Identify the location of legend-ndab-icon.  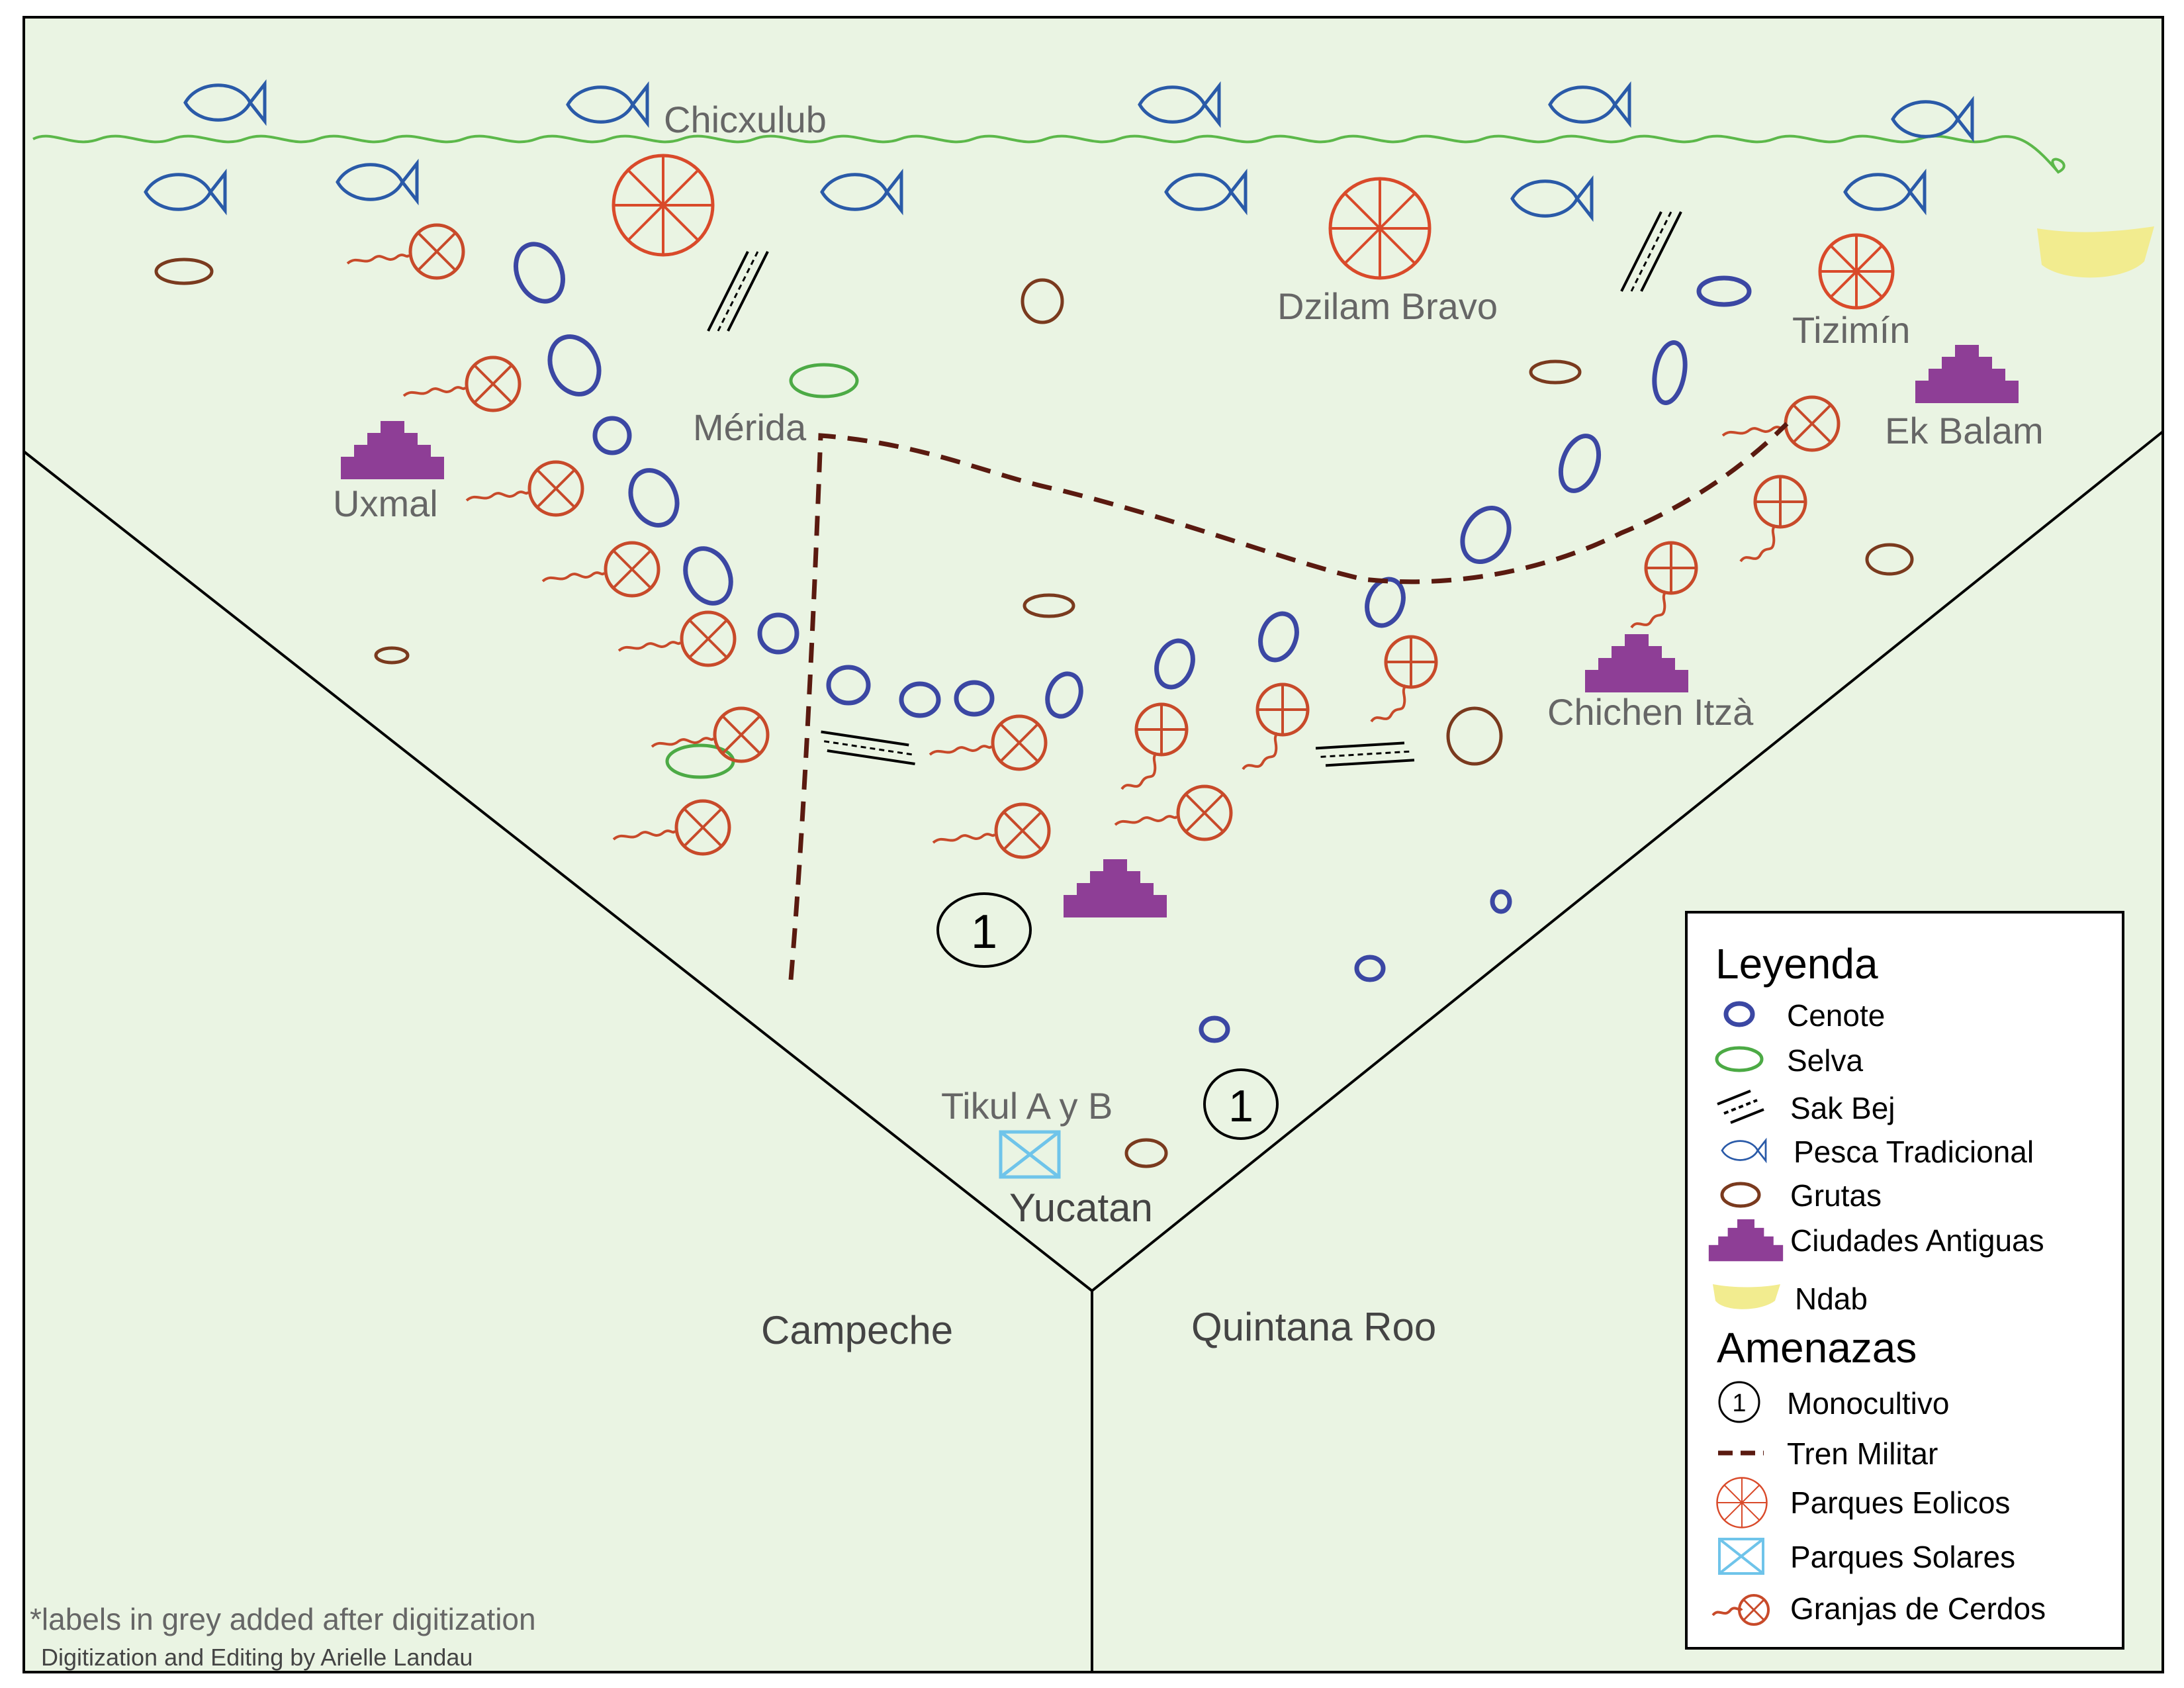
(1746, 1296).